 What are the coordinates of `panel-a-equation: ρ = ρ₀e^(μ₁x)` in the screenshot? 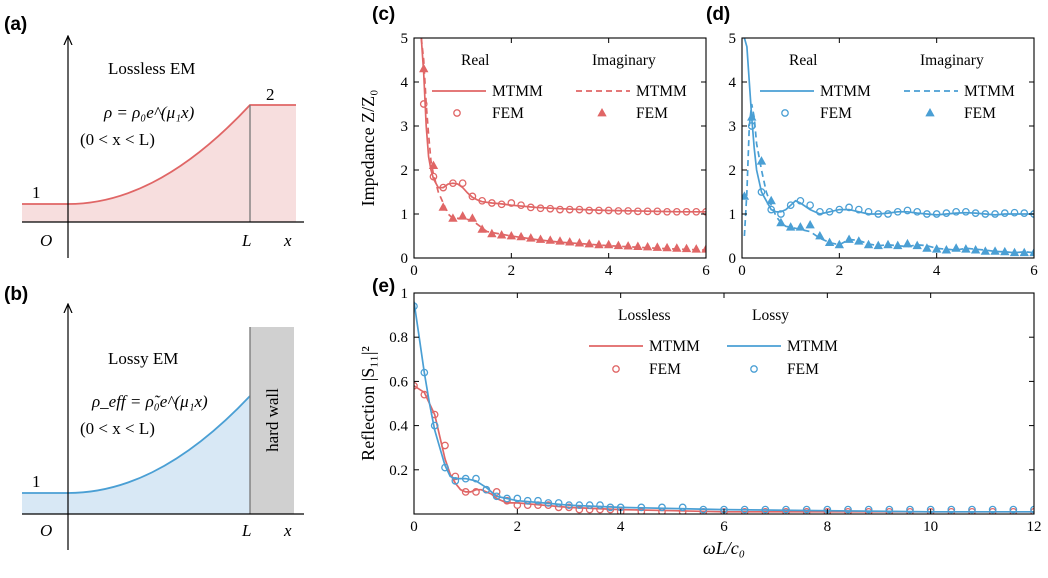 It's located at (149, 112).